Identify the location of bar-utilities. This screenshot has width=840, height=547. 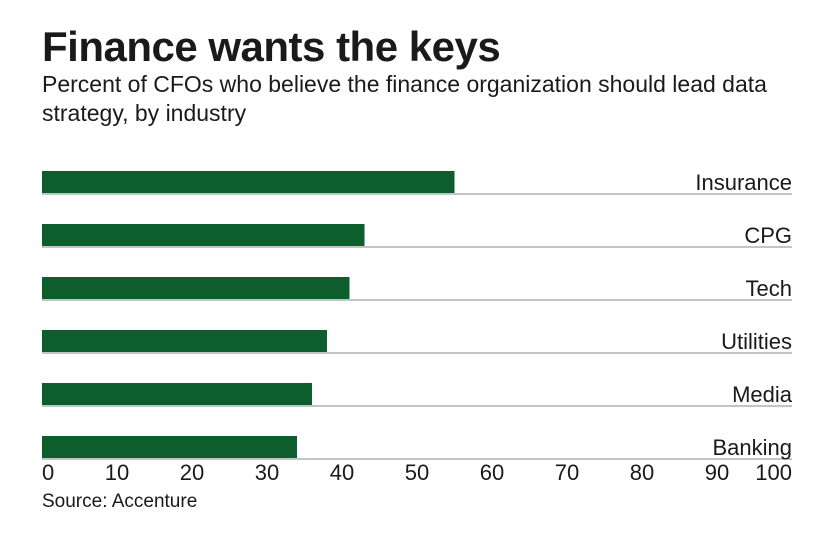
(184, 341).